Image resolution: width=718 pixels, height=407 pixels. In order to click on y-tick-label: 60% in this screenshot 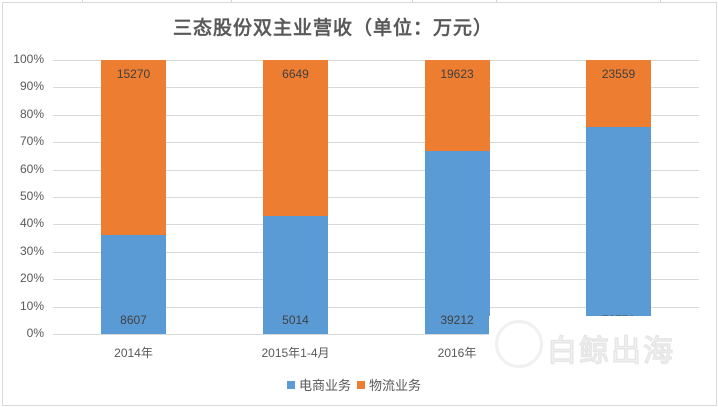, I will do `click(31, 168)`.